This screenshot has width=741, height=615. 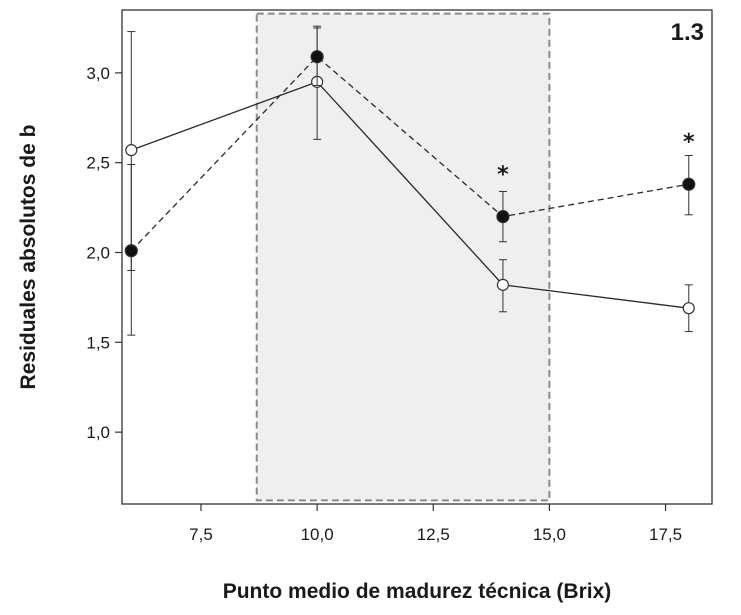 What do you see at coordinates (98, 73) in the screenshot?
I see `y-tick-label: 3,0` at bounding box center [98, 73].